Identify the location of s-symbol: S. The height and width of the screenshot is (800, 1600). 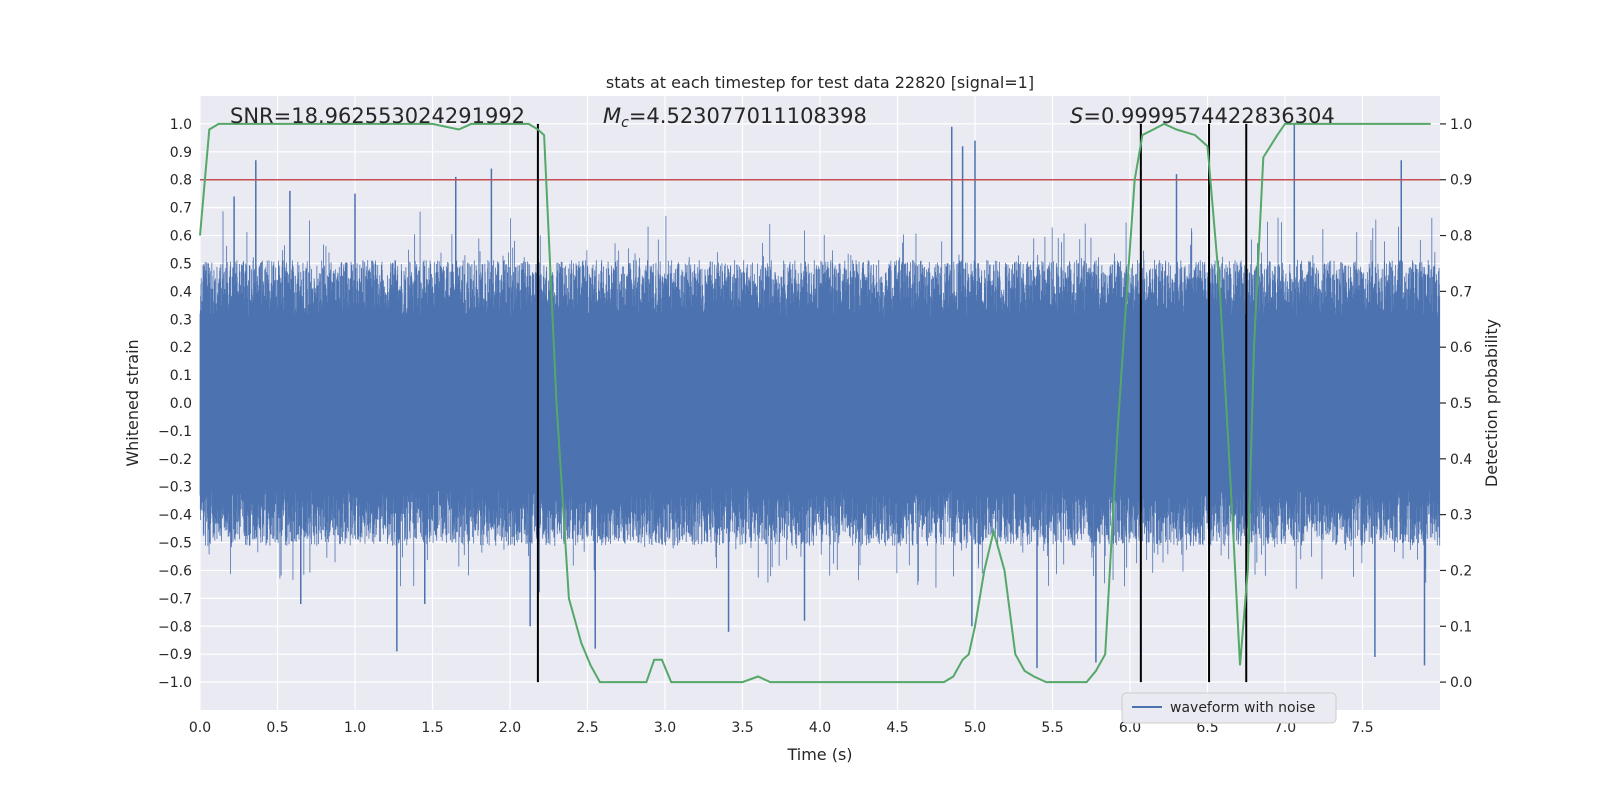
(1076, 116).